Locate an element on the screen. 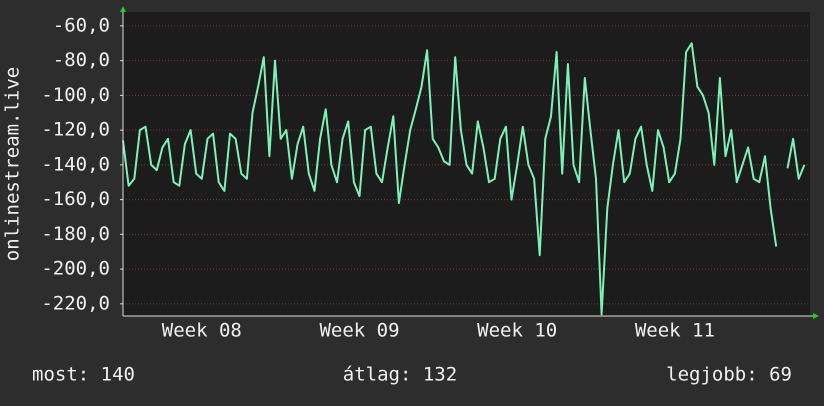  stat-average: átlag: 132 is located at coordinates (400, 375).